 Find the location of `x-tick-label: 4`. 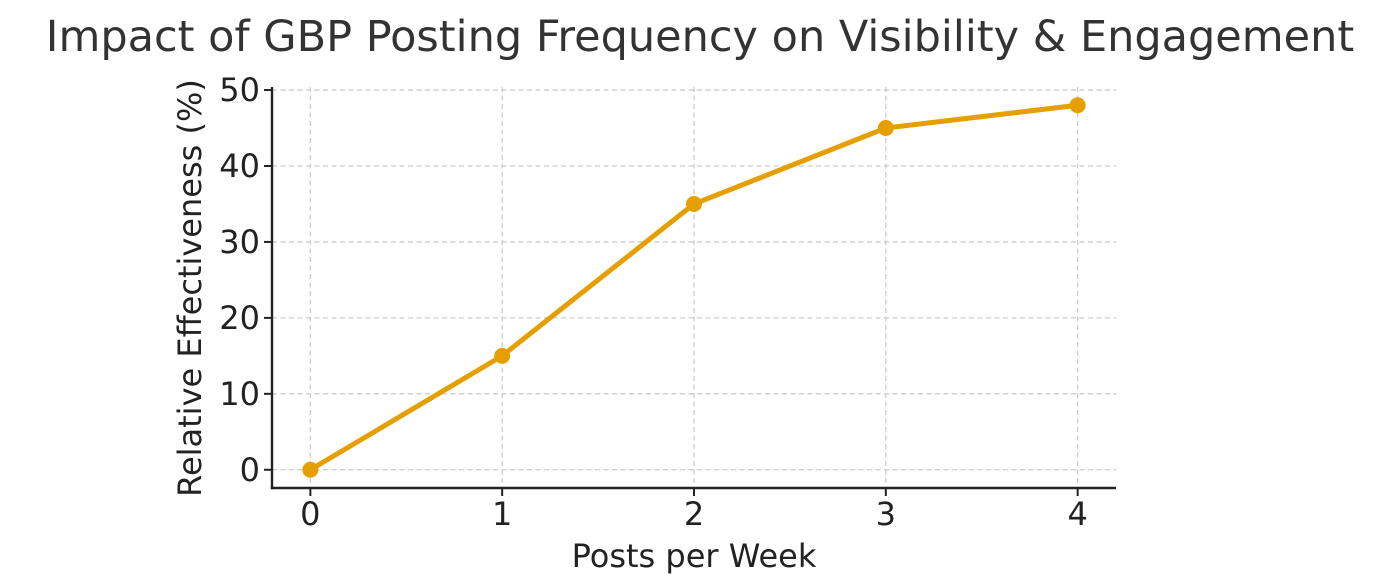

x-tick-label: 4 is located at coordinates (1077, 514).